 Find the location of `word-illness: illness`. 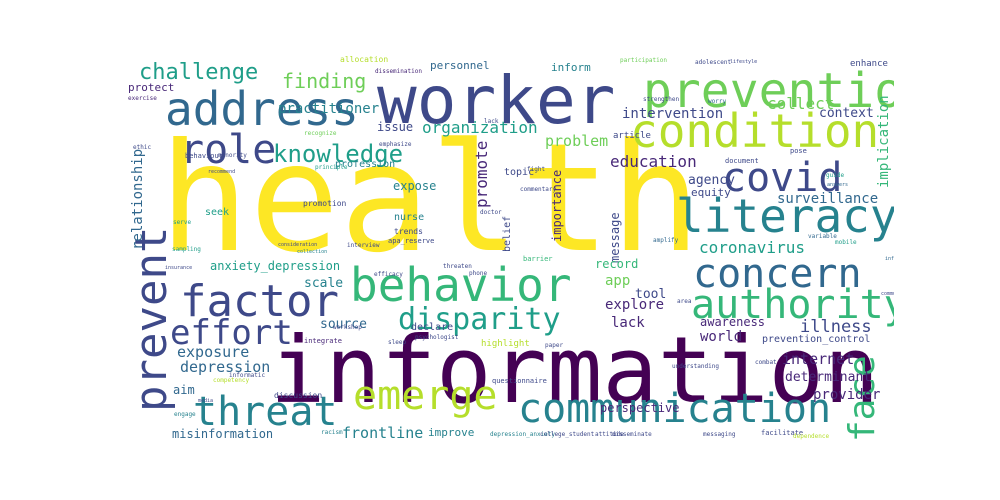

word-illness: illness is located at coordinates (836, 327).